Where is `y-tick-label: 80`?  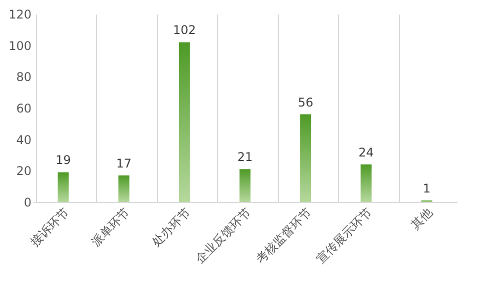 y-tick-label: 80 is located at coordinates (24, 77).